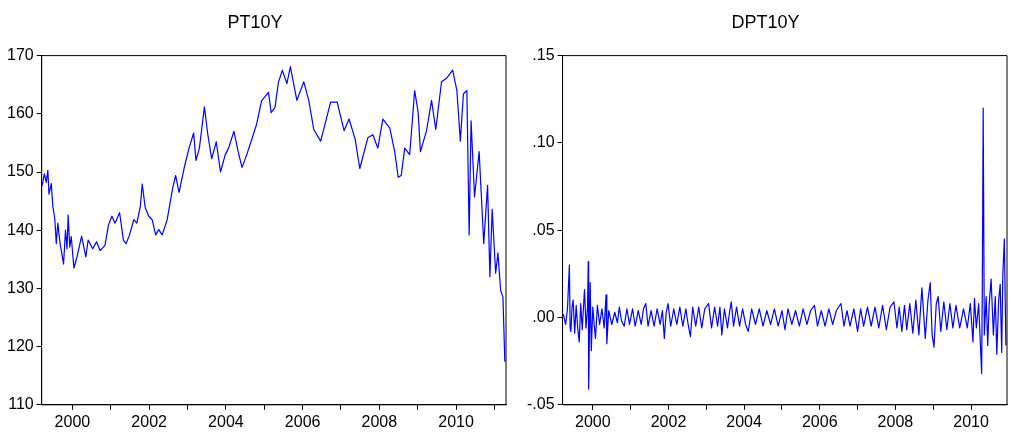 This screenshot has height=439, width=1011. What do you see at coordinates (540, 404) in the screenshot?
I see `y-tick-label: -.05` at bounding box center [540, 404].